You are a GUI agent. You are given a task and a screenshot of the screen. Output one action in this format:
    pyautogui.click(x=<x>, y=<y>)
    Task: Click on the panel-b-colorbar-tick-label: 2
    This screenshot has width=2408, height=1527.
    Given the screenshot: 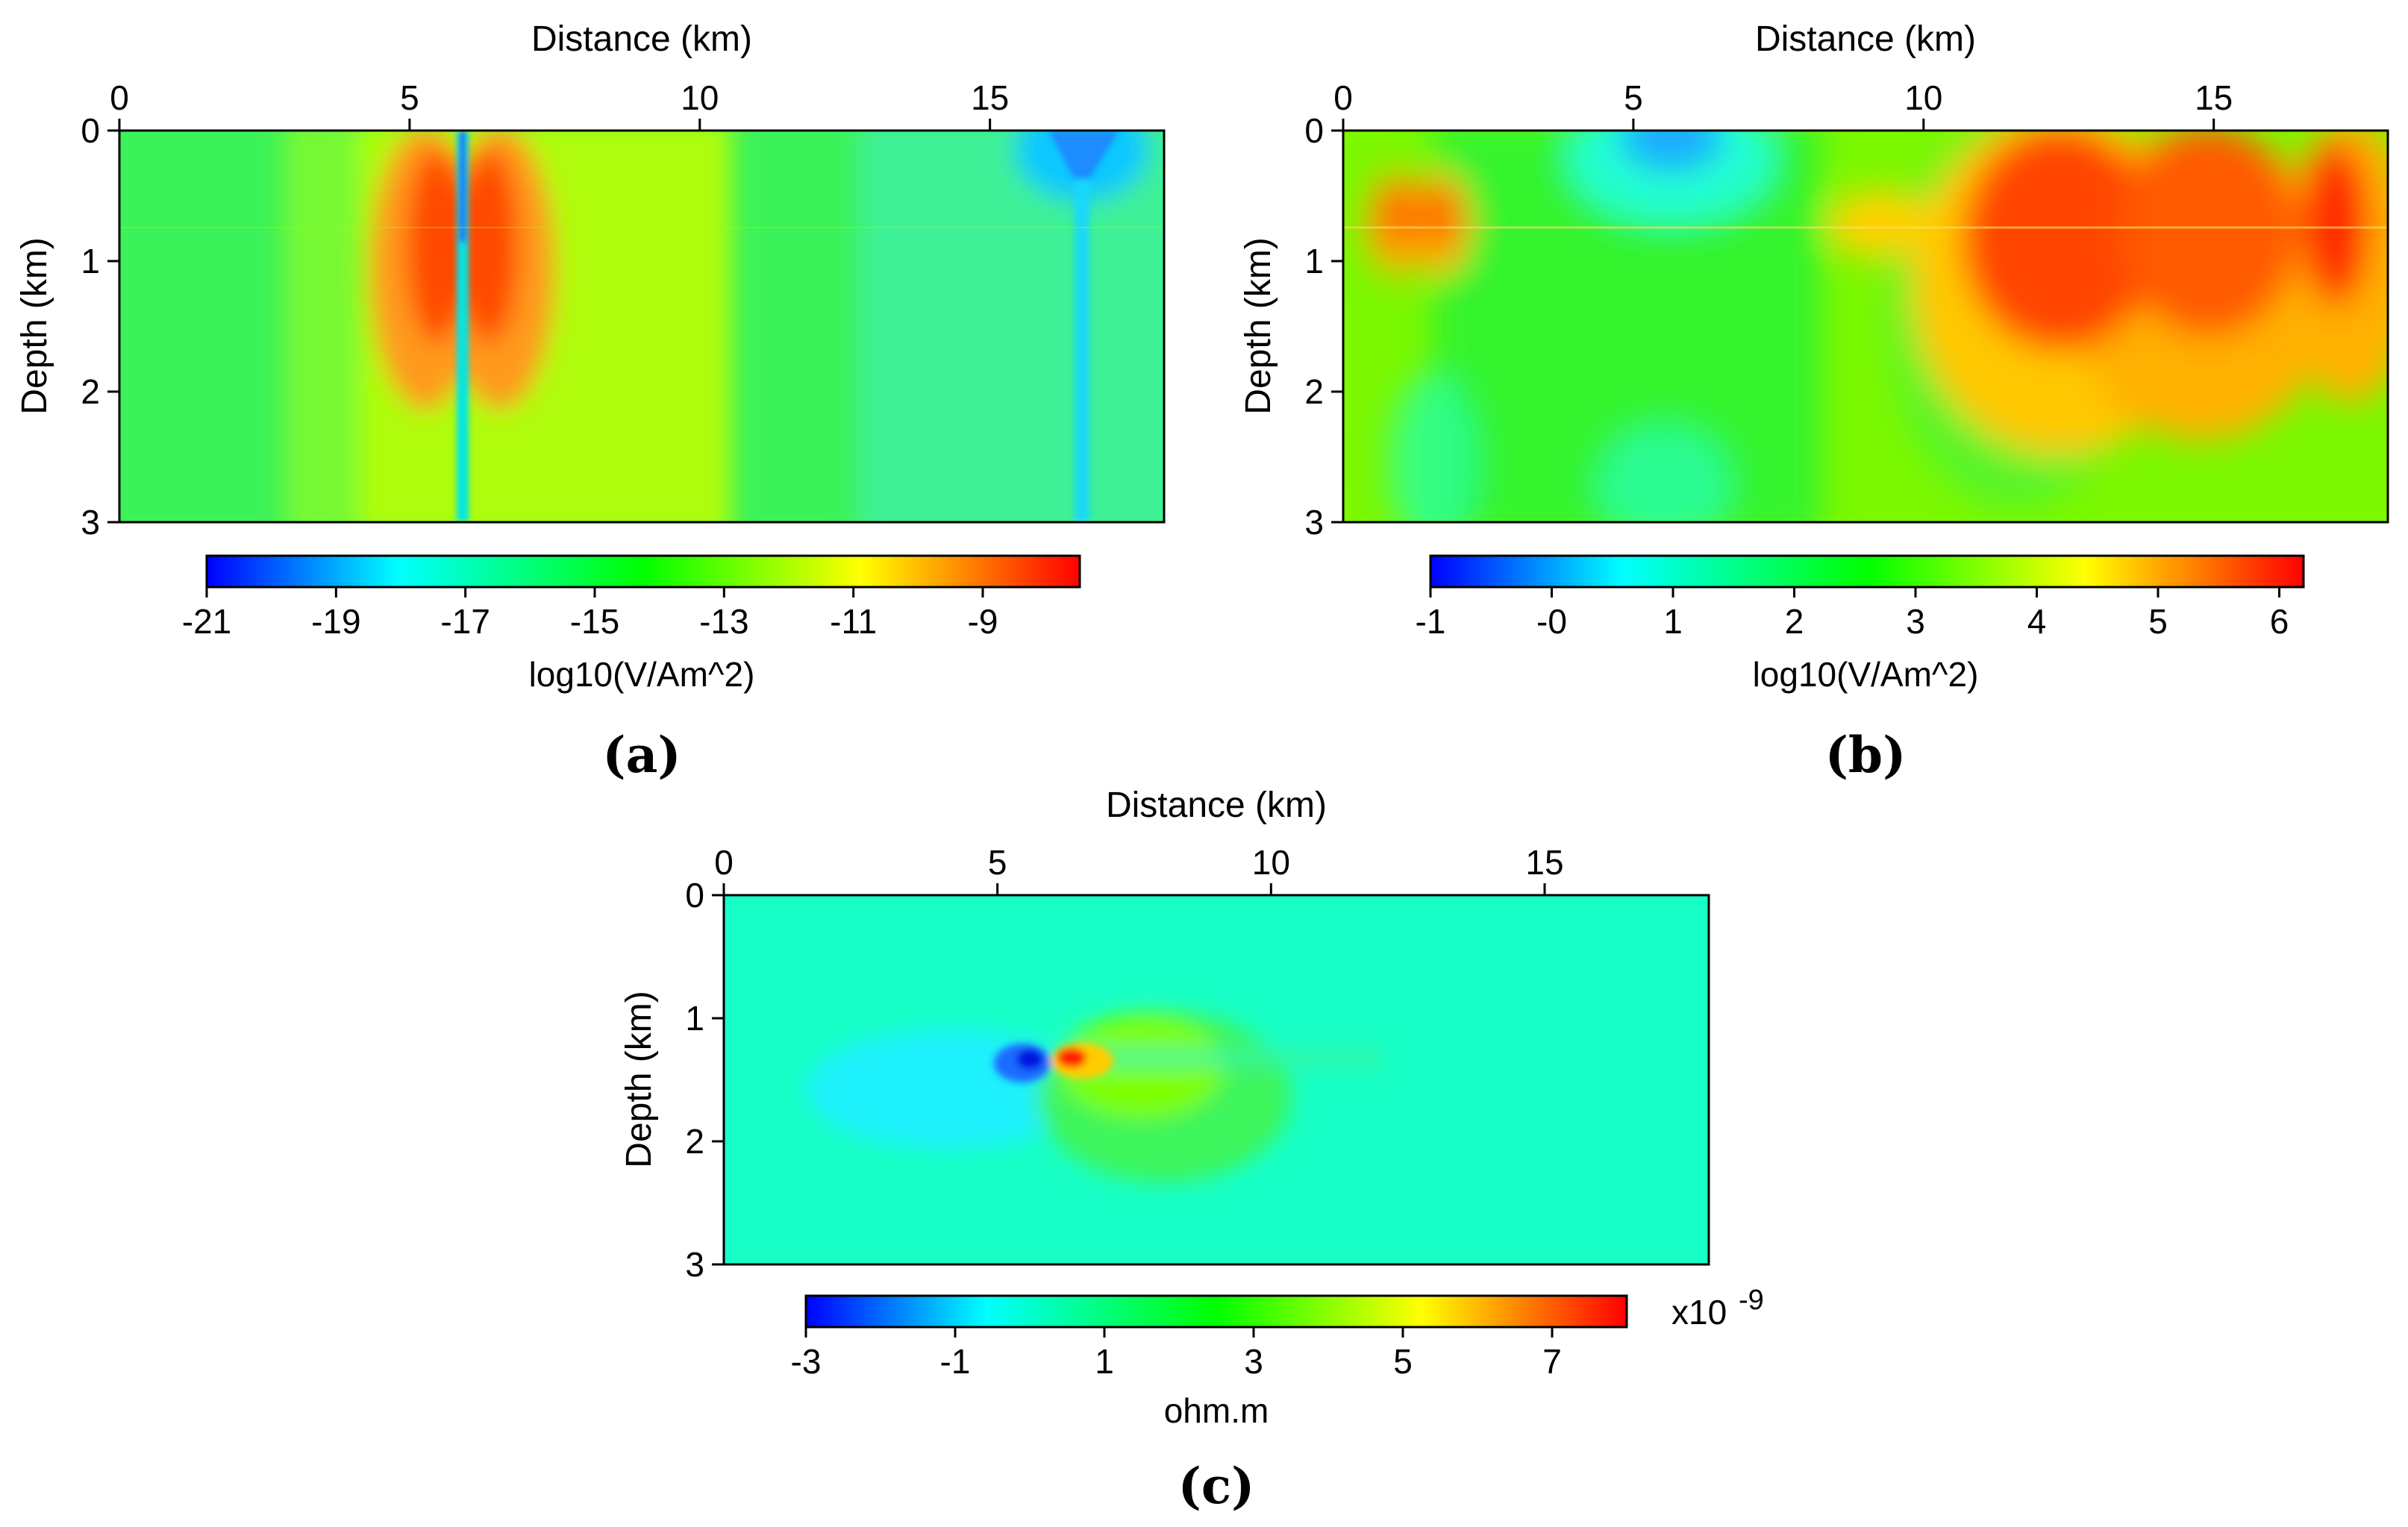 What is the action you would take?
    pyautogui.click(x=1794, y=621)
    